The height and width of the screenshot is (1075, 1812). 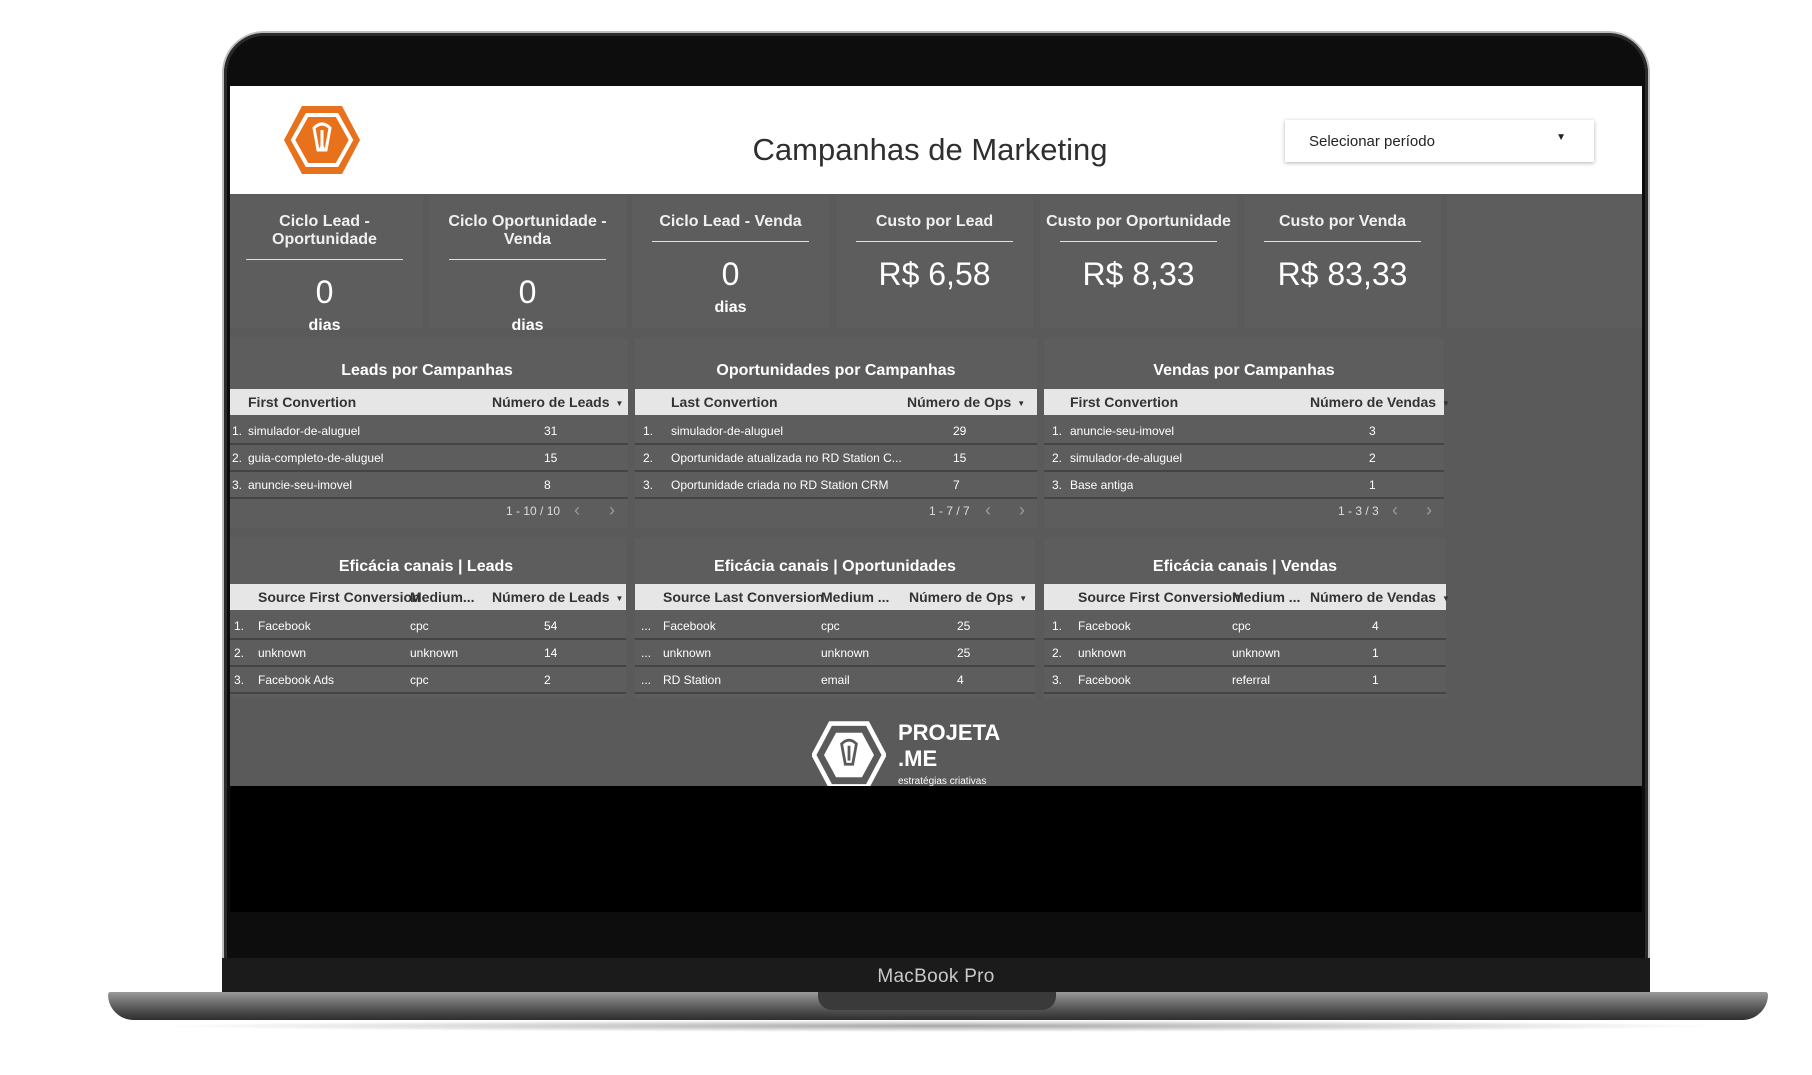 What do you see at coordinates (551, 626) in the screenshot?
I see `row-value: 54` at bounding box center [551, 626].